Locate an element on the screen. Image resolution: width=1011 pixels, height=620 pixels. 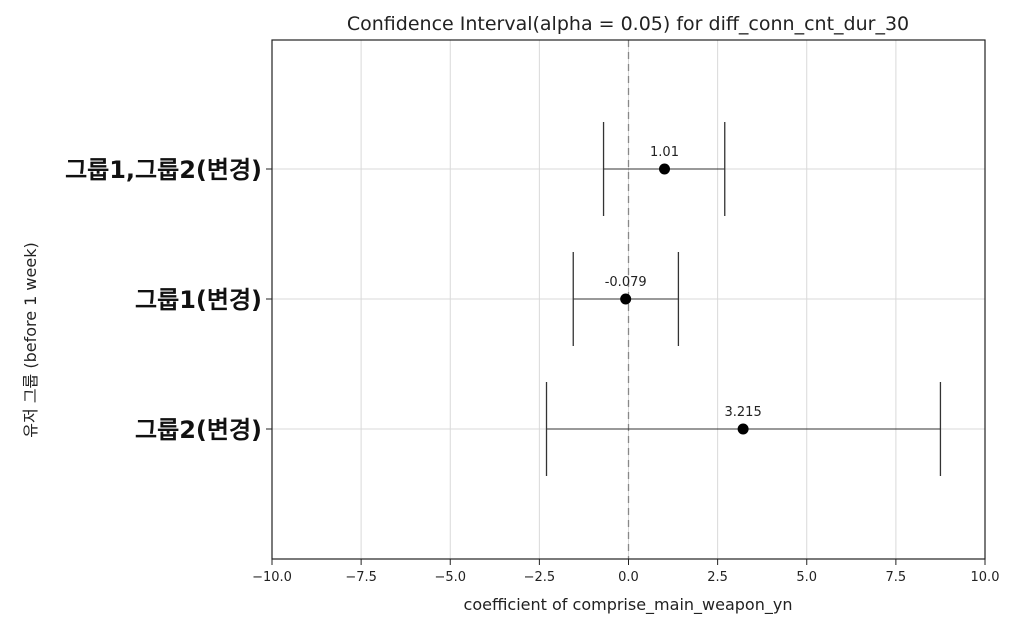
x-ticks: −10.0 −7.5 −5.0 −2.5 0.0 2.5 5.0 7.5 10.0 is located at coordinates (625, 572).